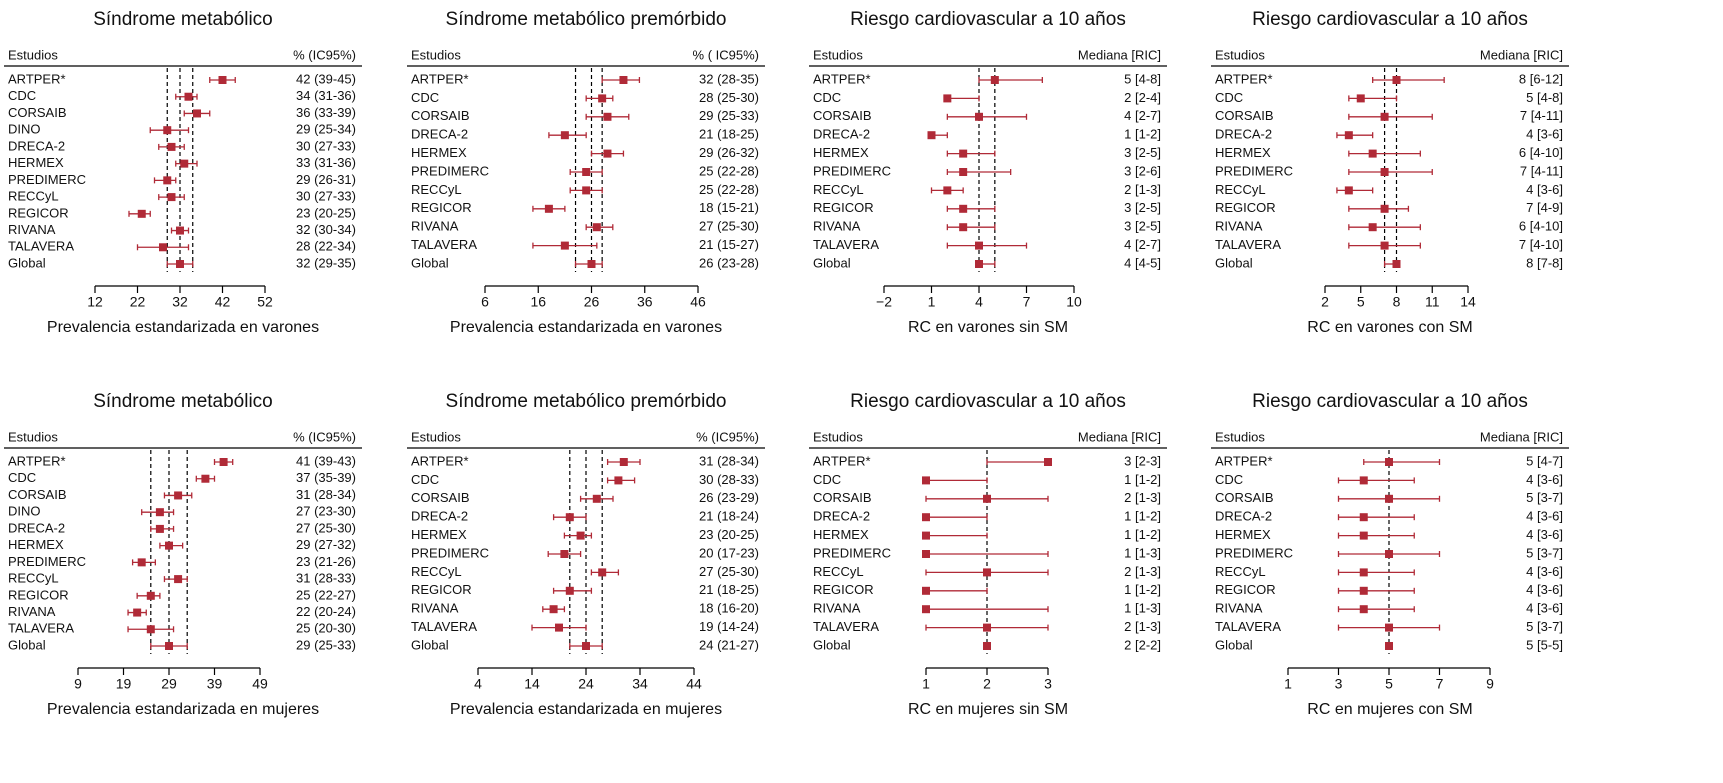  I want to click on value-label: 3 [2-6], so click(1142, 170).